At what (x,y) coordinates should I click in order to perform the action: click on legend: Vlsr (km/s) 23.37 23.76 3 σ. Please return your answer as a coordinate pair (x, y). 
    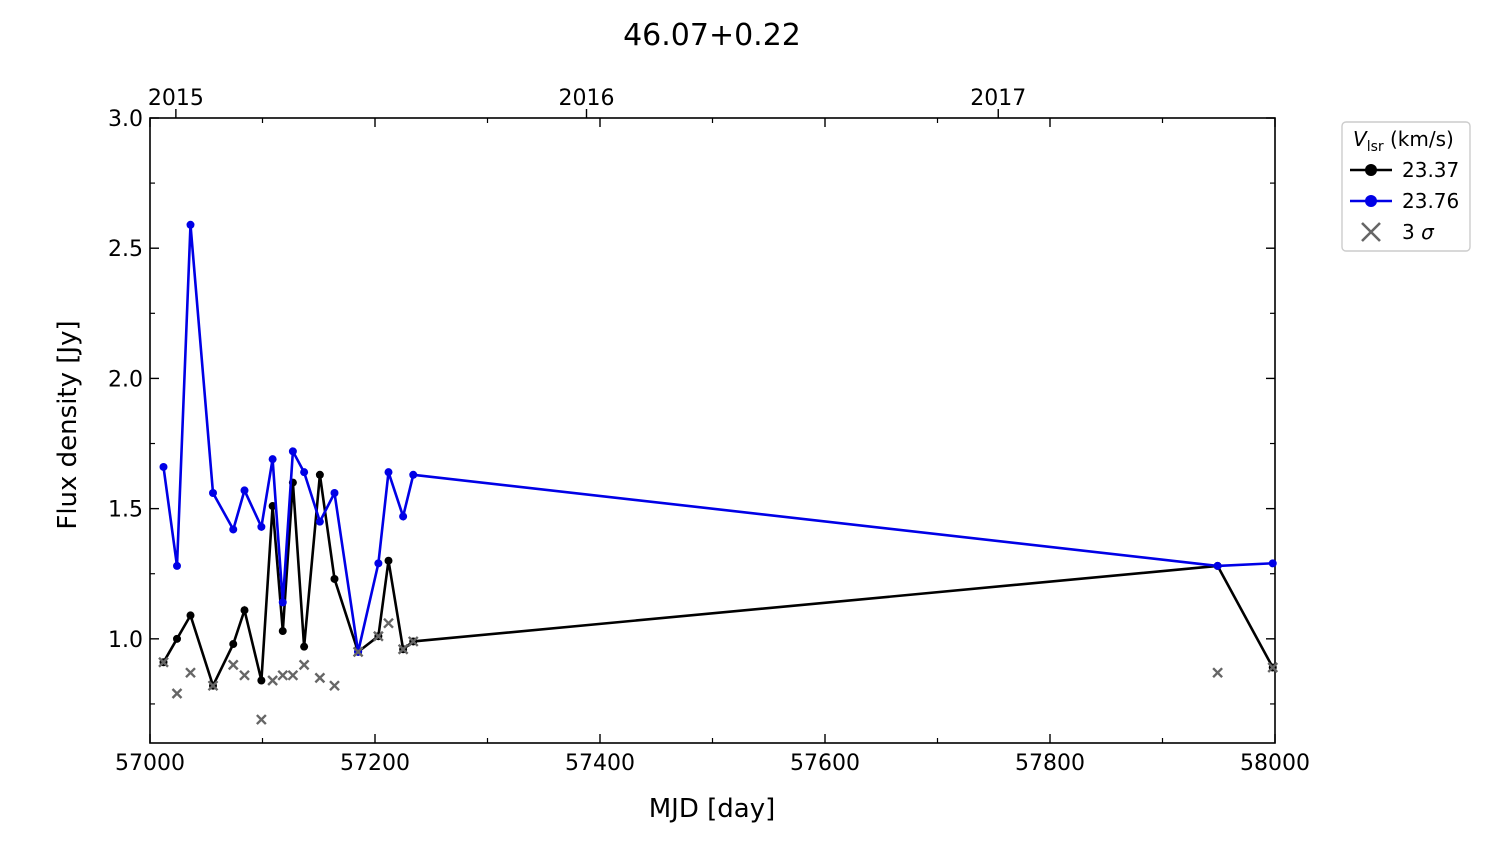
    Looking at the image, I should click on (1406, 186).